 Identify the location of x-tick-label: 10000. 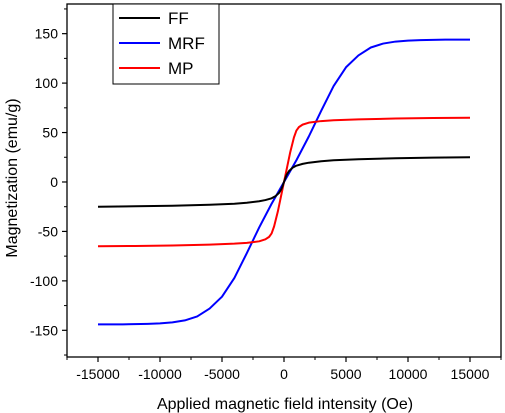
(408, 374).